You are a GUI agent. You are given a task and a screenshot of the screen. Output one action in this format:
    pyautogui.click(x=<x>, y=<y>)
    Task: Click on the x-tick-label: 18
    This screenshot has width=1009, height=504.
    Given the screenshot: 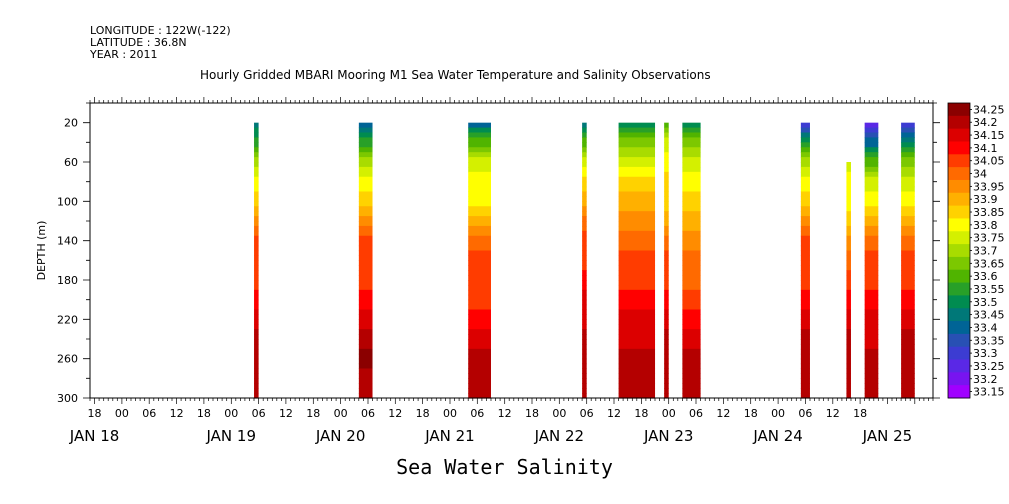 What is the action you would take?
    pyautogui.click(x=423, y=413)
    